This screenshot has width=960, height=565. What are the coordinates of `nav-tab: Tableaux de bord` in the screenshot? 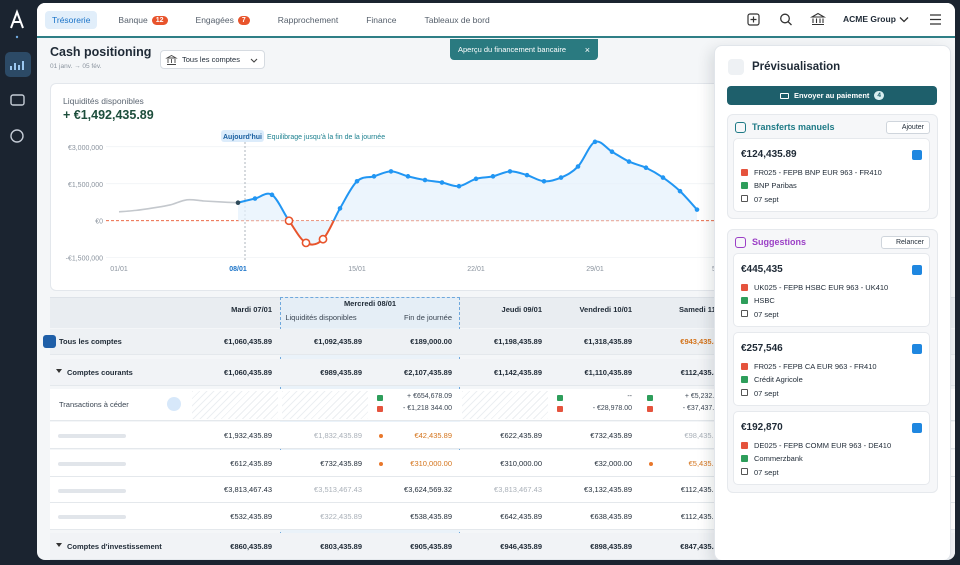 It's located at (456, 20).